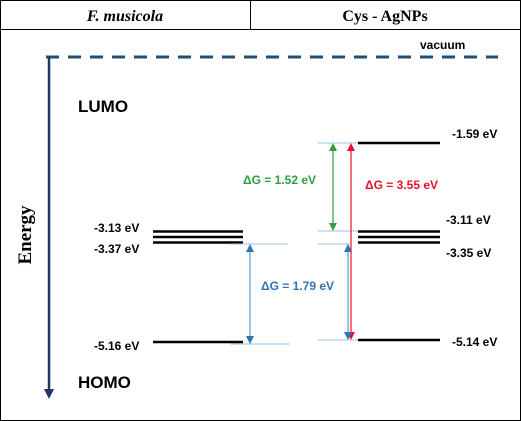 Image resolution: width=521 pixels, height=421 pixels. I want to click on lumo-label: LUMO, so click(103, 106).